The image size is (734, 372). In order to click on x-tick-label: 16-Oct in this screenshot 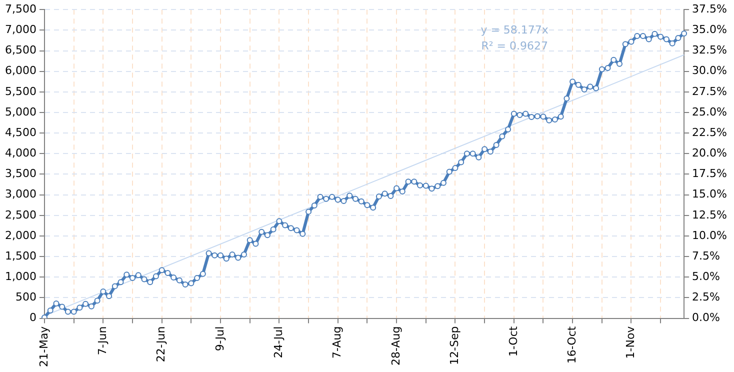, I will do `click(571, 345)`.